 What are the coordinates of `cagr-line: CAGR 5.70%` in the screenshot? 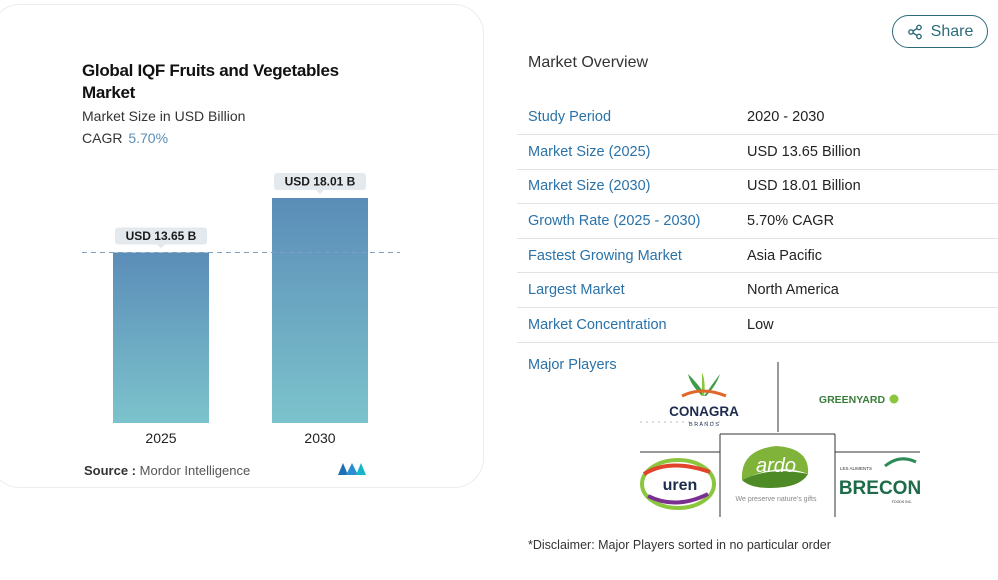 It's located at (125, 138).